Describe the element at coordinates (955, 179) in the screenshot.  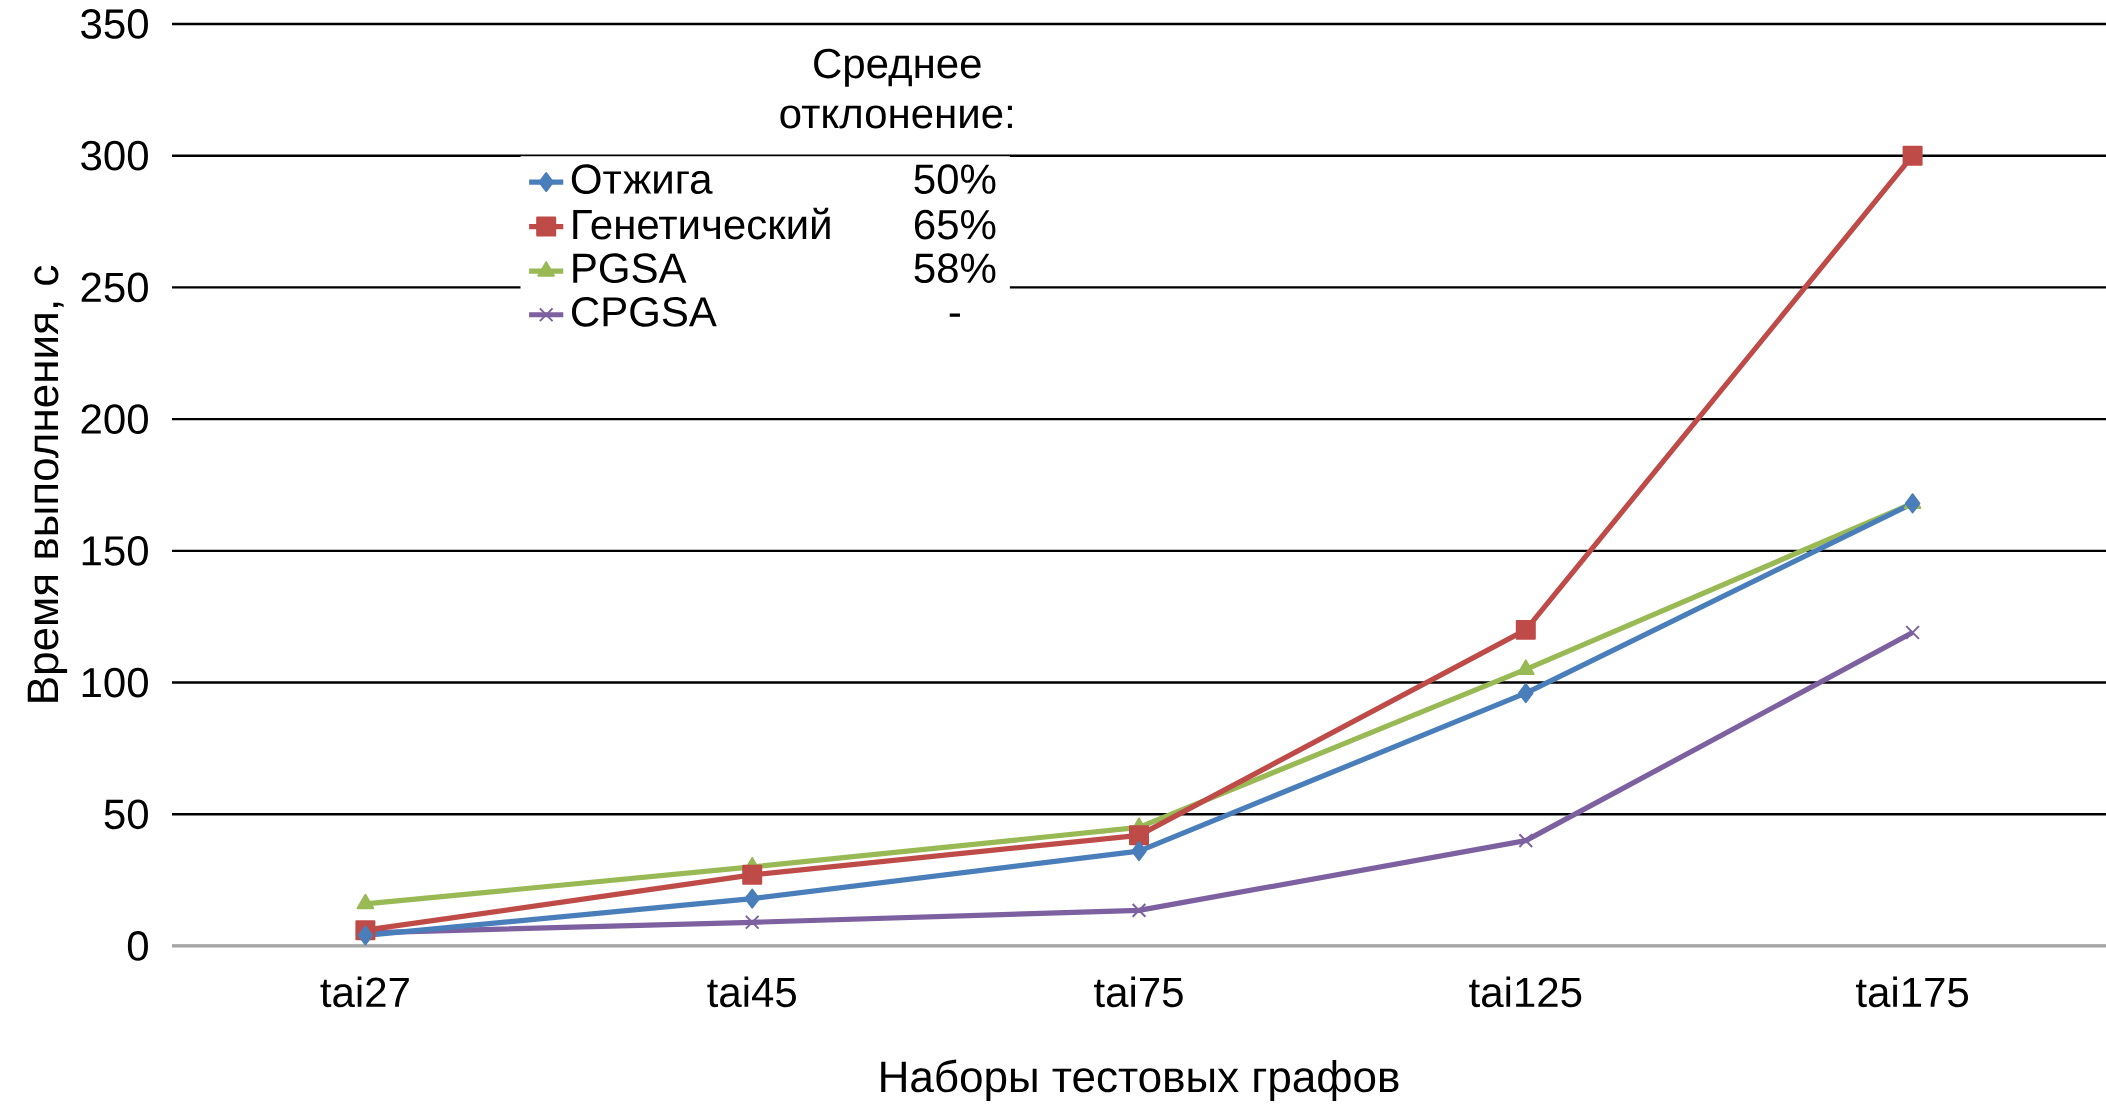
I see `annotation: 50%` at that location.